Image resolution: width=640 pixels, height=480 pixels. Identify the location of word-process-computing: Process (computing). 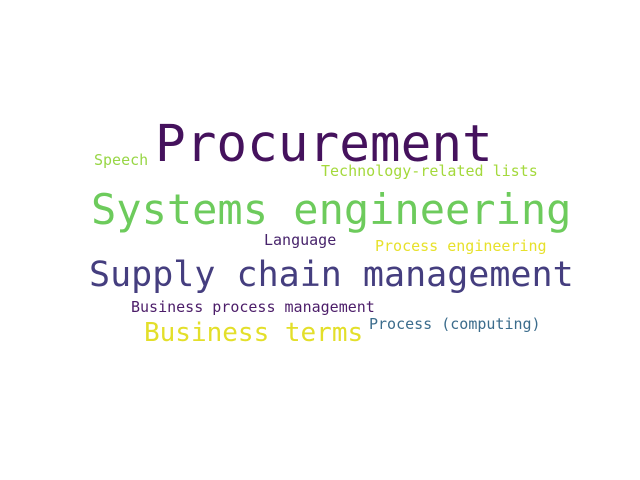
(455, 324).